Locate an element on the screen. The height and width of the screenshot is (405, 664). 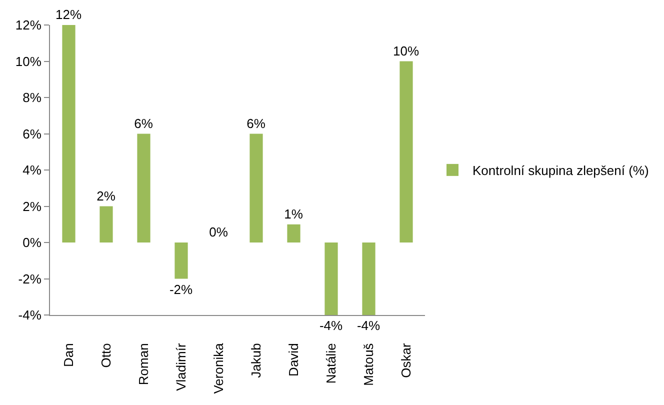
y-tick-label: 8% is located at coordinates (32, 98).